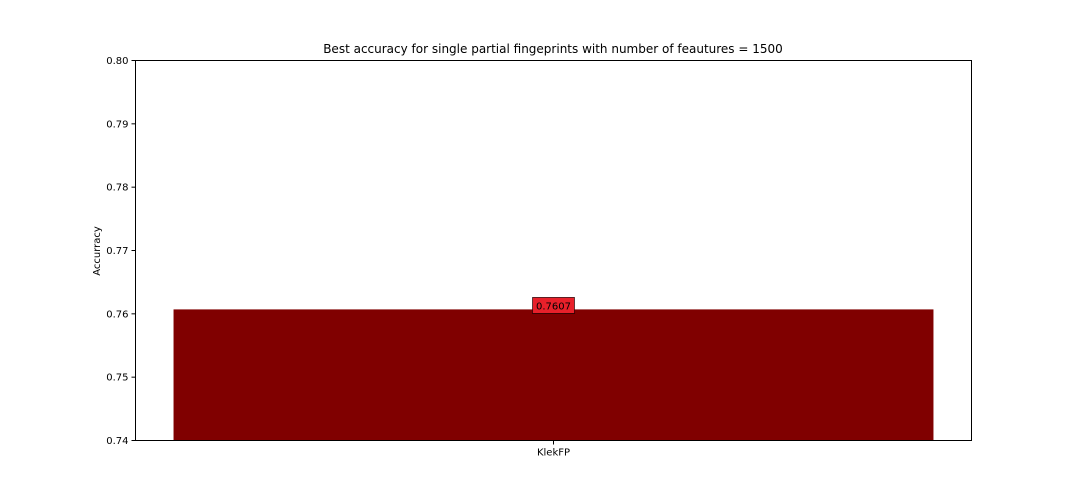  Describe the element at coordinates (117, 251) in the screenshot. I see `y-tick-label: 0.77` at that location.